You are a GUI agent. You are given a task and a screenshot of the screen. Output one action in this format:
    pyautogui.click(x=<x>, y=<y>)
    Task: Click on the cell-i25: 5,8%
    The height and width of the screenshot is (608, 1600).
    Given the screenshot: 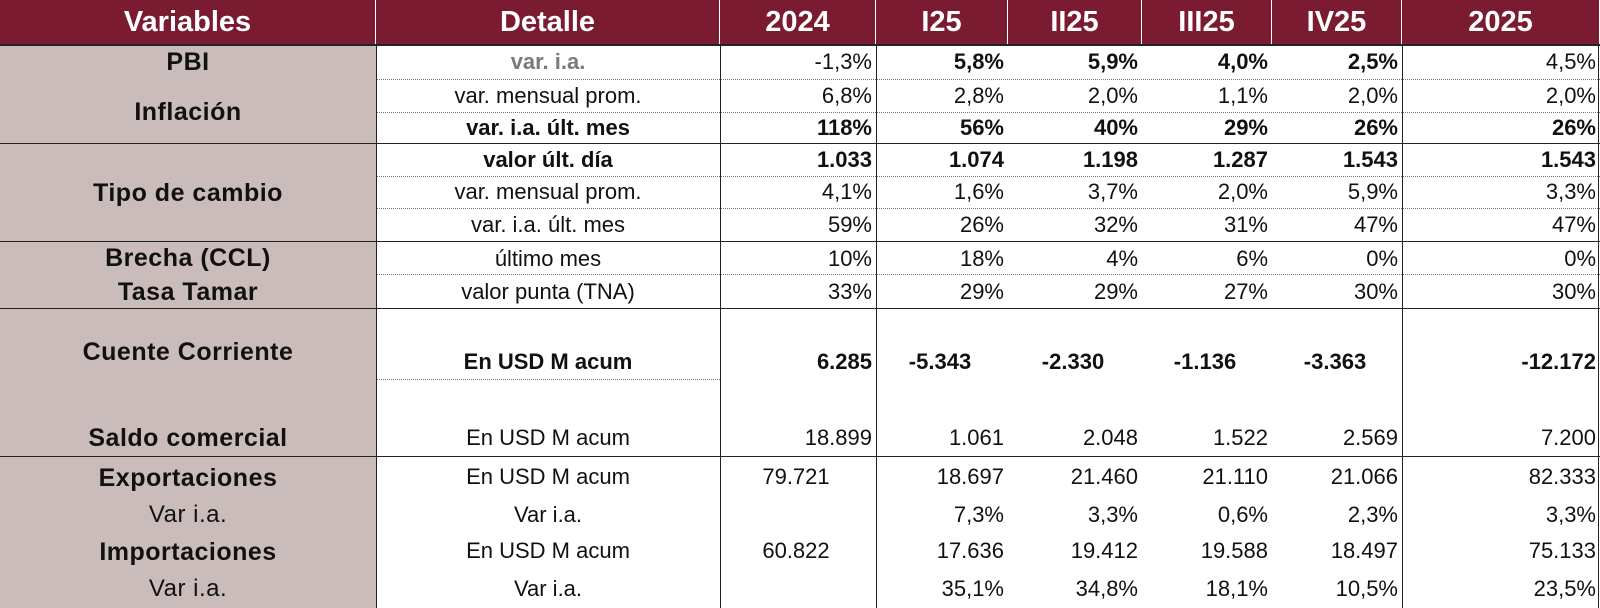 What is the action you would take?
    pyautogui.click(x=978, y=61)
    